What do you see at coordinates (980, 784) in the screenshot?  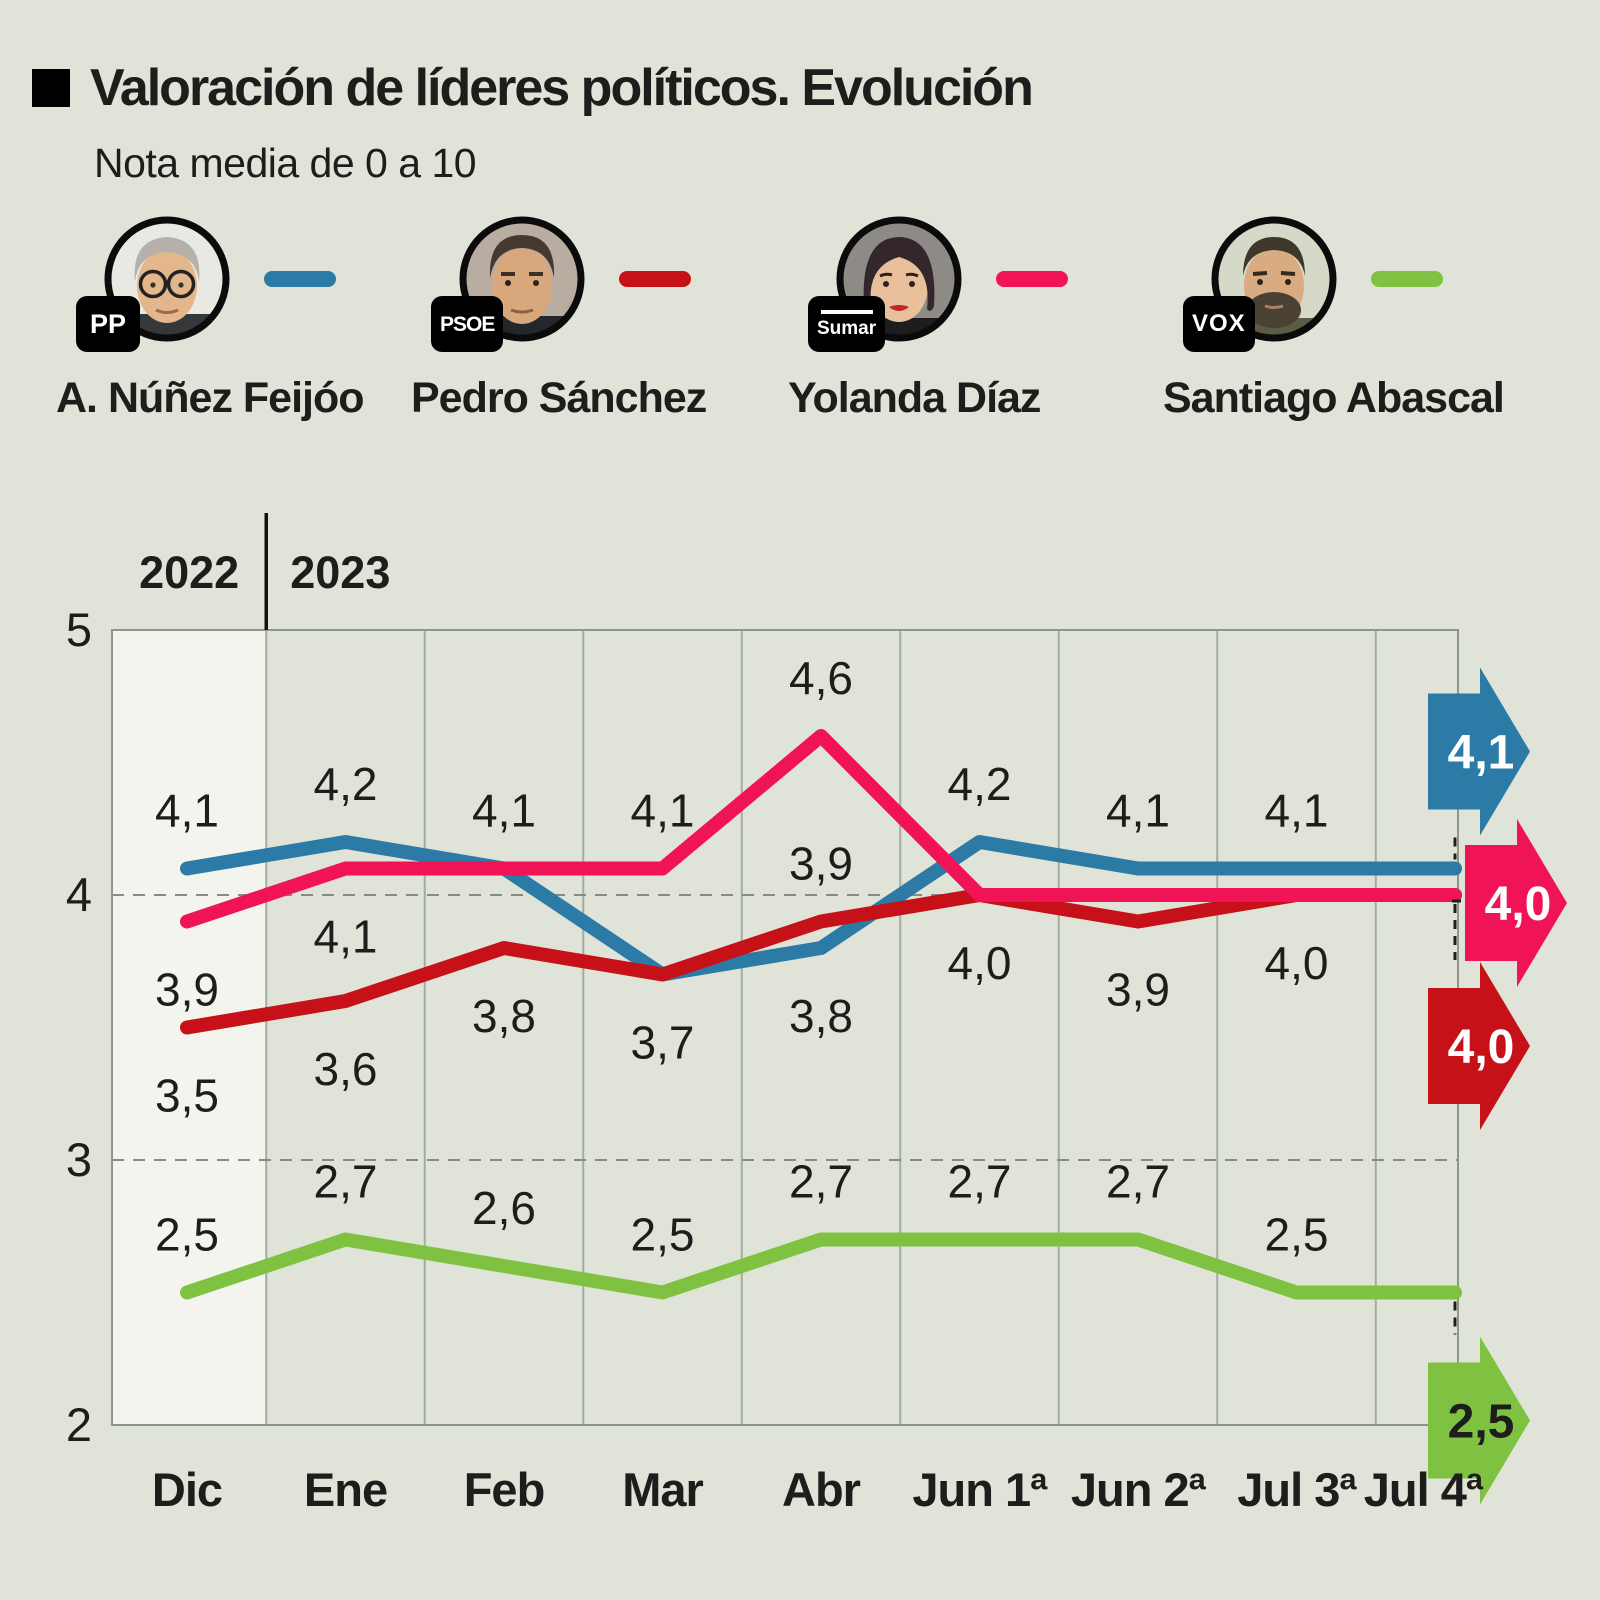 I see `point-label-pp-5: 4,2` at bounding box center [980, 784].